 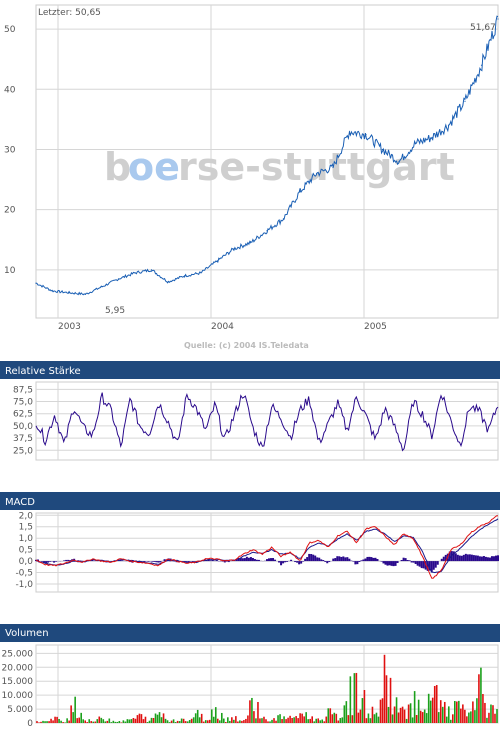 I want to click on panel-y-tick: 62,5, so click(x=23, y=415).